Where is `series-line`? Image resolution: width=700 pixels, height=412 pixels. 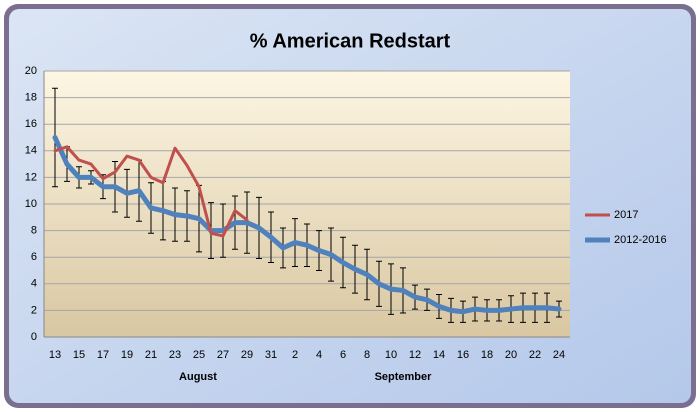 series-line is located at coordinates (151, 191).